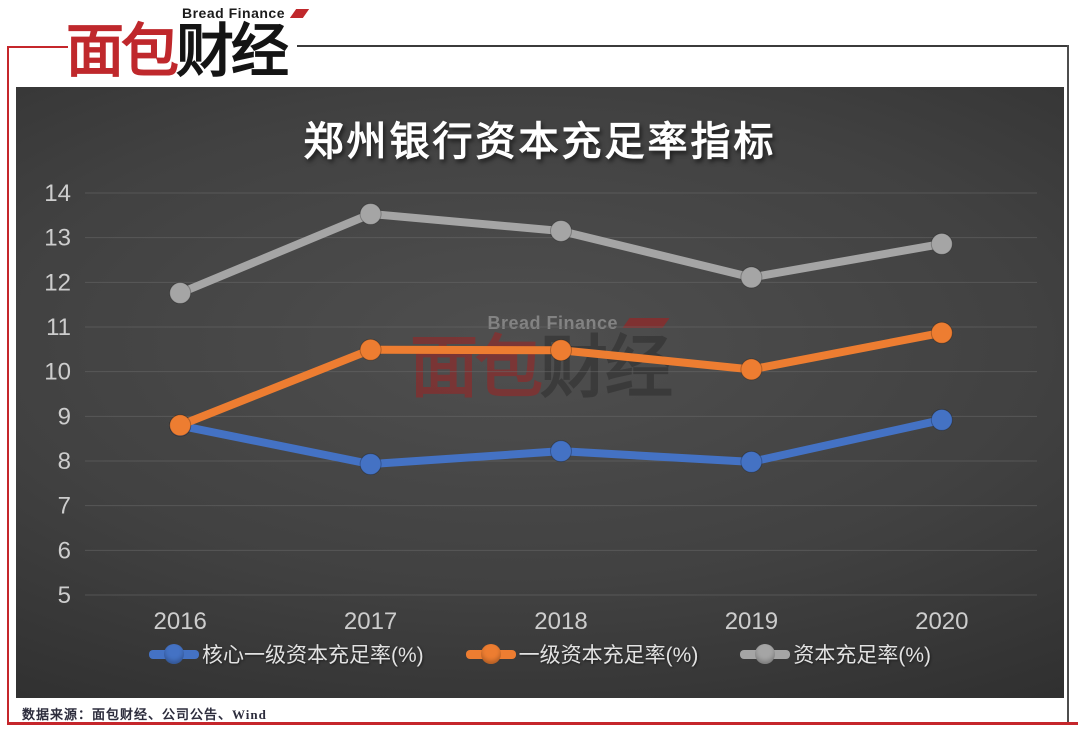  I want to click on legend-label: 核心一级资本充足率(%), so click(312, 655).